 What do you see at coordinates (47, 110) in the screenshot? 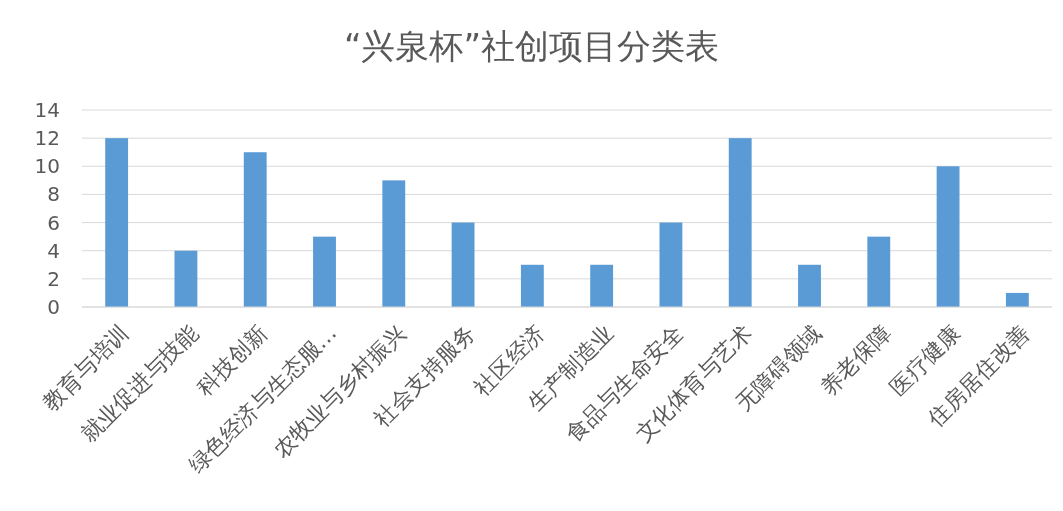
I see `y-tick-label: 14` at bounding box center [47, 110].